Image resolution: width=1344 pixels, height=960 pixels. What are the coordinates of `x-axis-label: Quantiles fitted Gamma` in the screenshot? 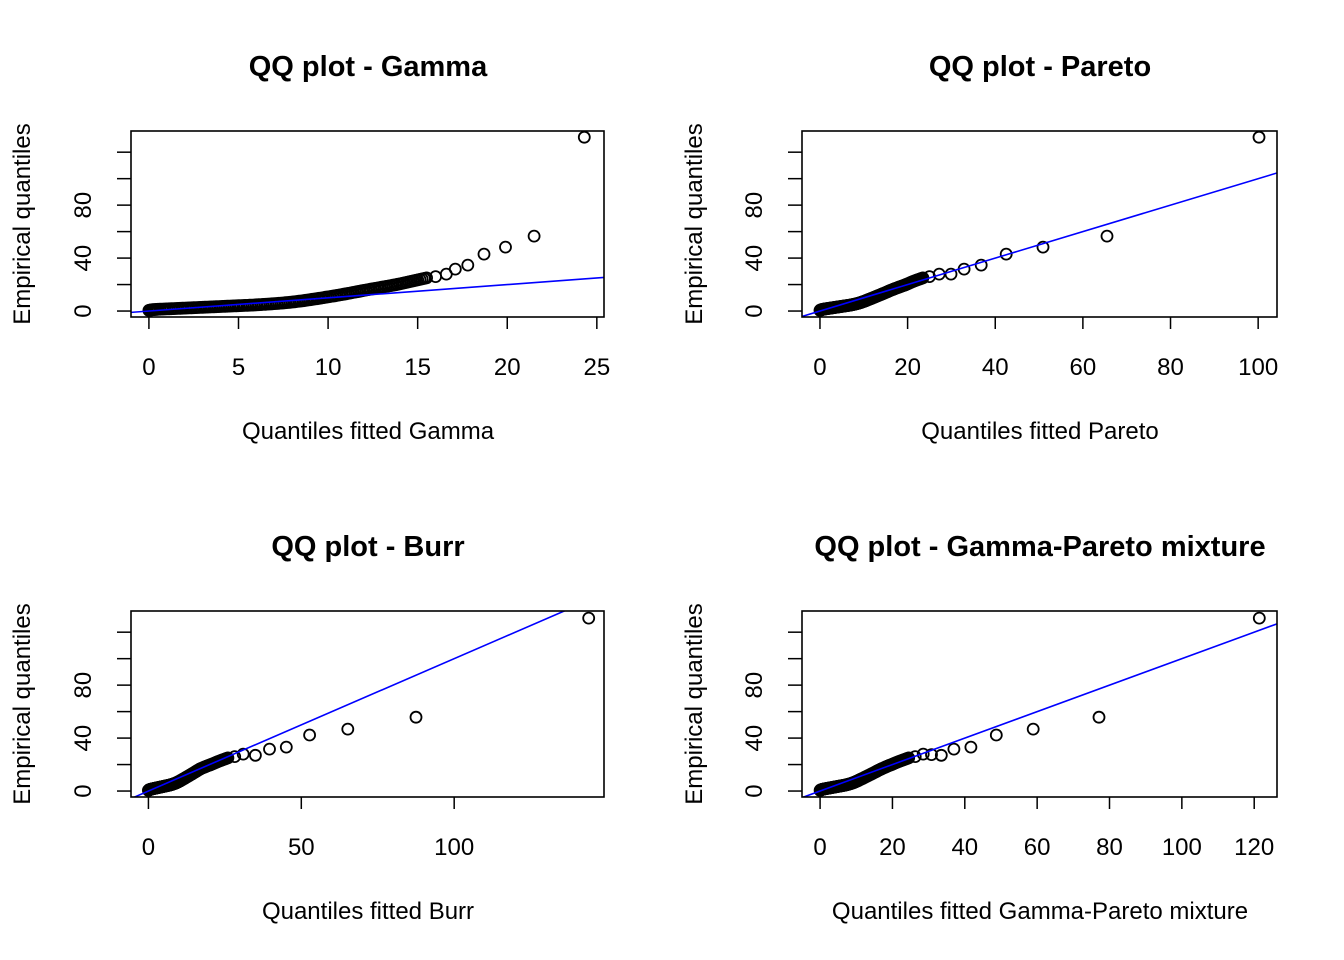 It's located at (368, 431).